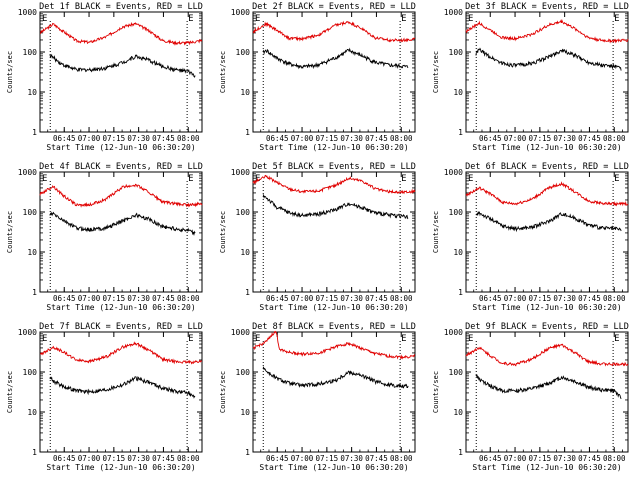 The width and height of the screenshot is (640, 480). I want to click on panel-title: Det 6f BLACK = Events, RED = LLD, so click(547, 167).